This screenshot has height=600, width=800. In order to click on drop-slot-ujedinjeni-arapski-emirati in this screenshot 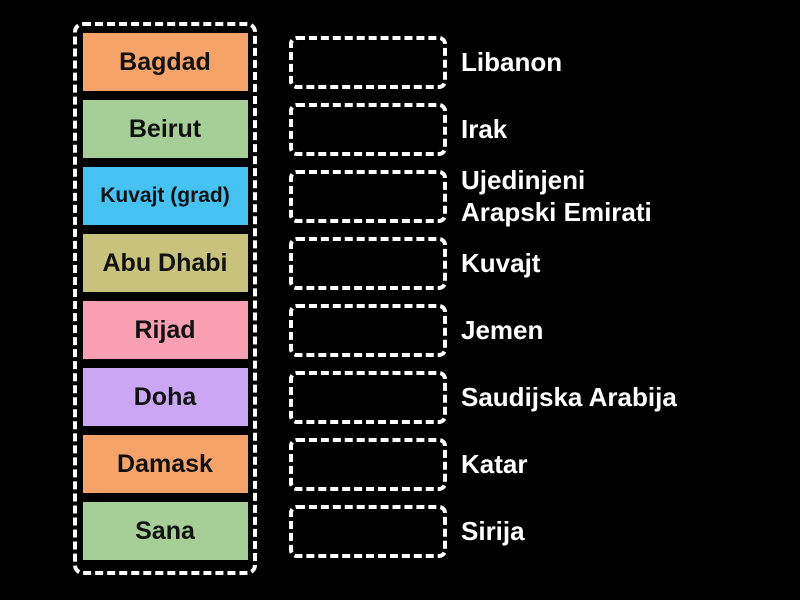, I will do `click(368, 196)`.